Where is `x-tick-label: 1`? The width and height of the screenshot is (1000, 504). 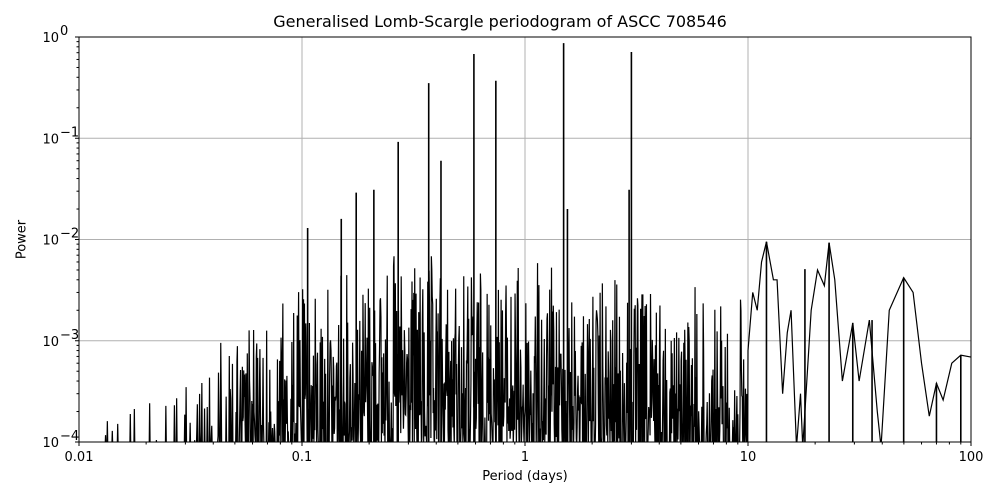 x-tick-label: 1 is located at coordinates (525, 457).